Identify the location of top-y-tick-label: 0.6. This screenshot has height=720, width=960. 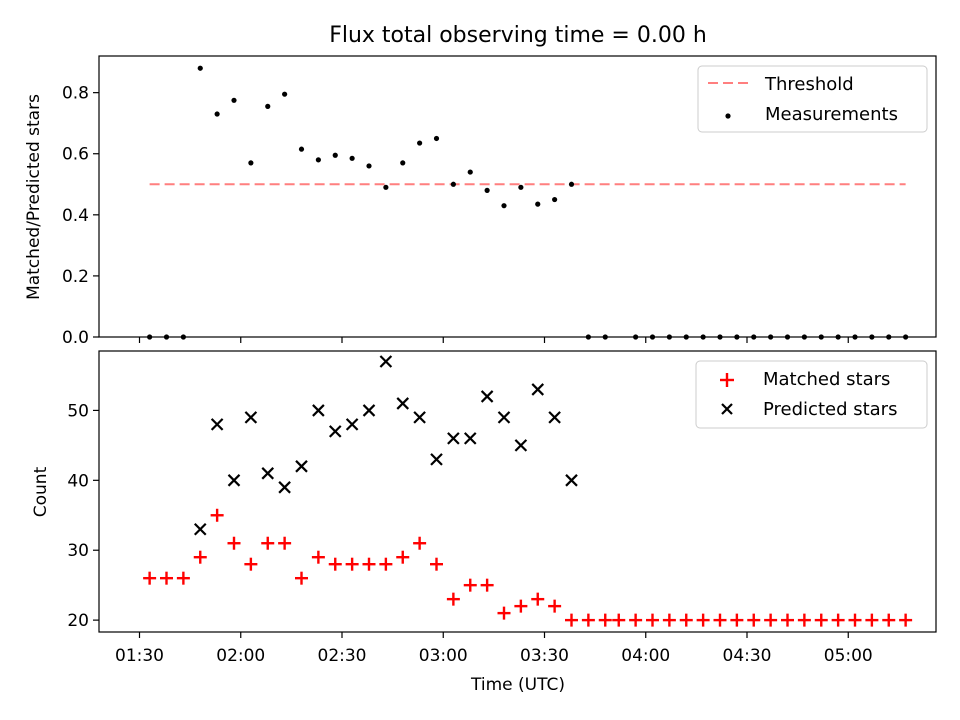
(75, 155).